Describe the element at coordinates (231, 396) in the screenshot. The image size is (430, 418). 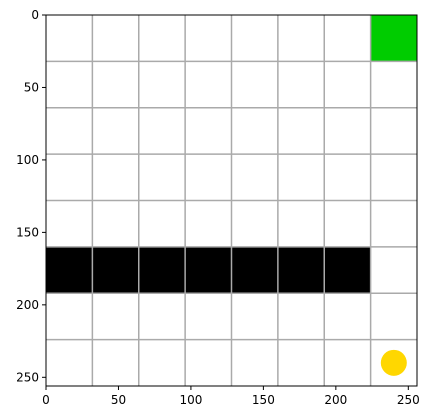
I see `x-axis: 0 50 100 150 200 250` at that location.